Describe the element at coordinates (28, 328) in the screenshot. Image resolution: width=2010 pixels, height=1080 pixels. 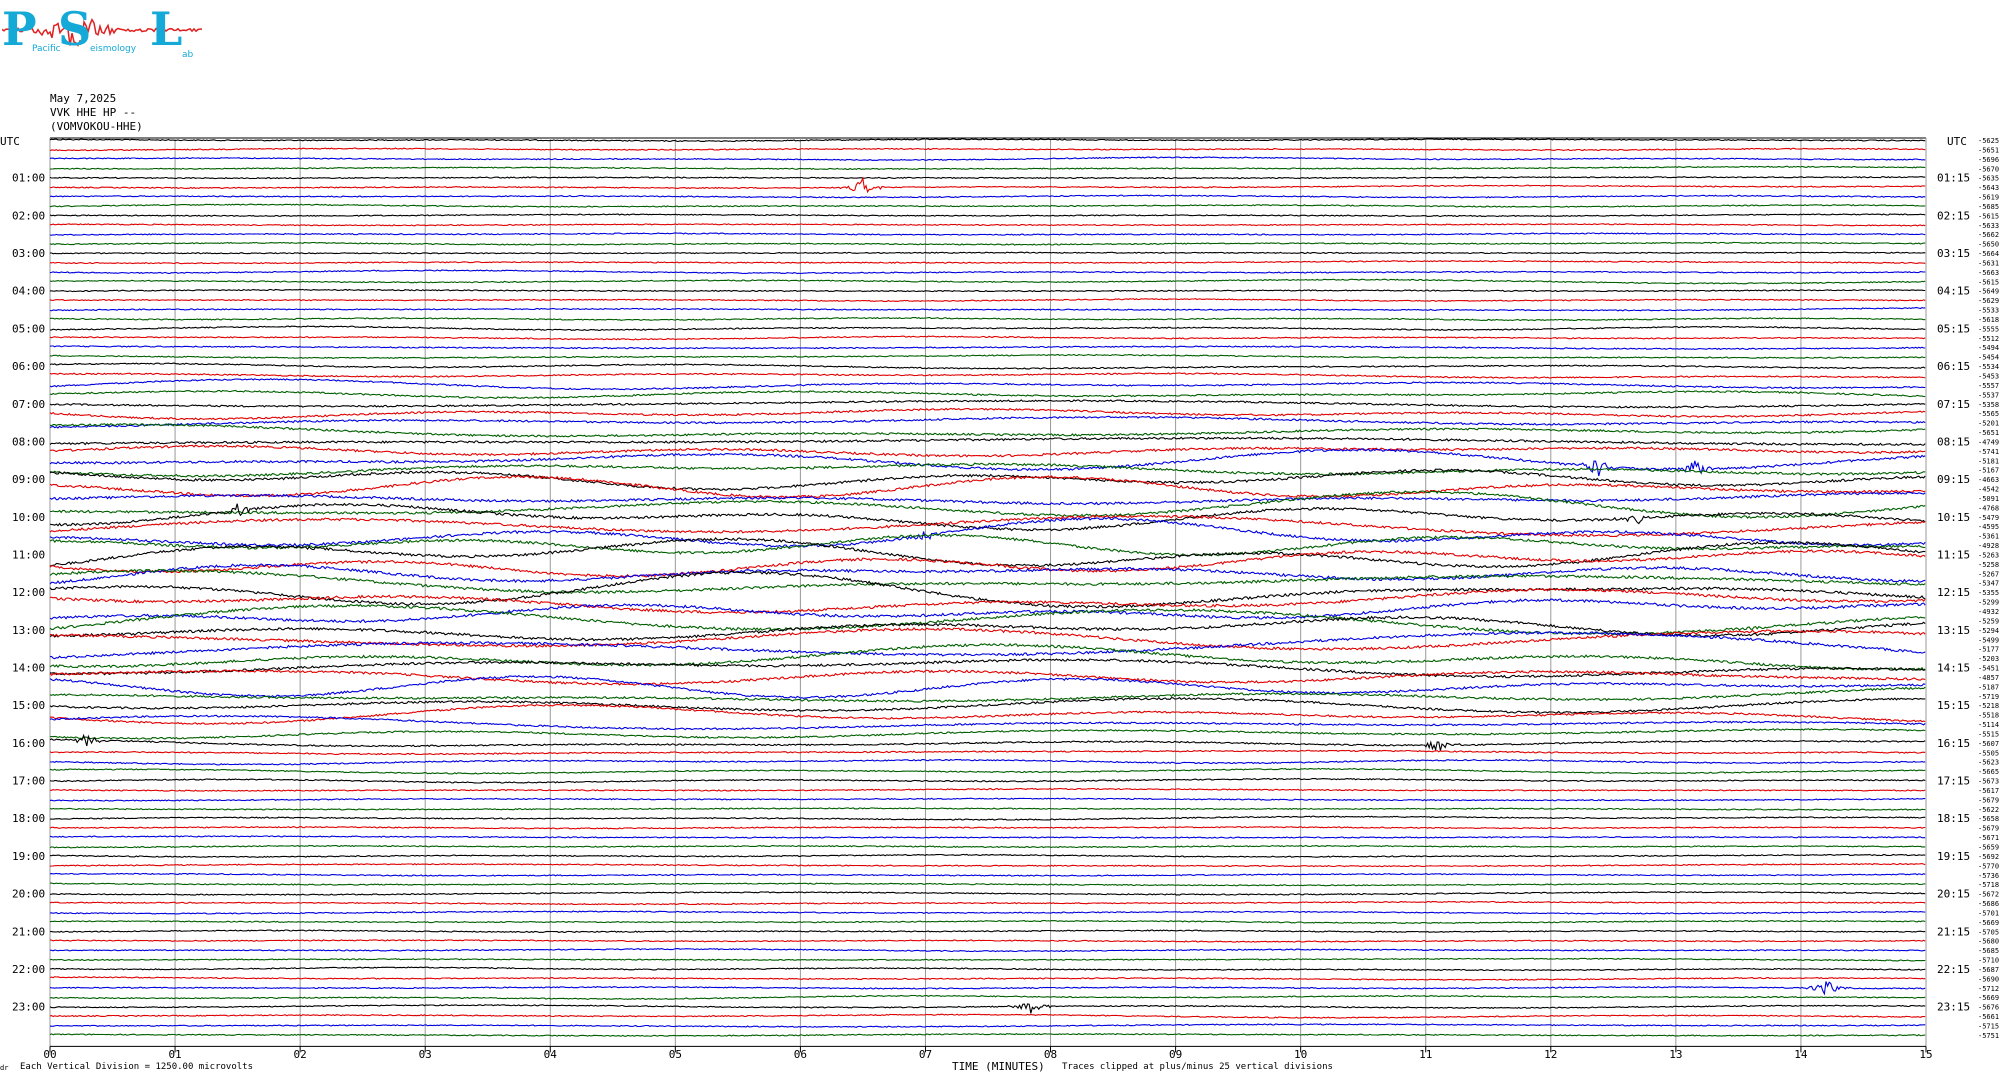
I see `hour-label-left: 05:00` at that location.